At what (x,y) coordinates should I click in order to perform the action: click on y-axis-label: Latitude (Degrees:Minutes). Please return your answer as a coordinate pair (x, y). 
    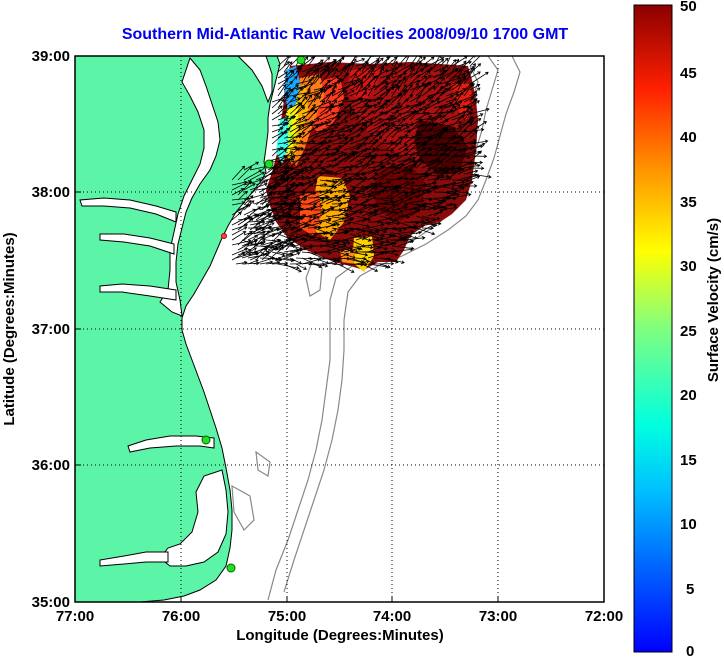
    Looking at the image, I should click on (9, 328).